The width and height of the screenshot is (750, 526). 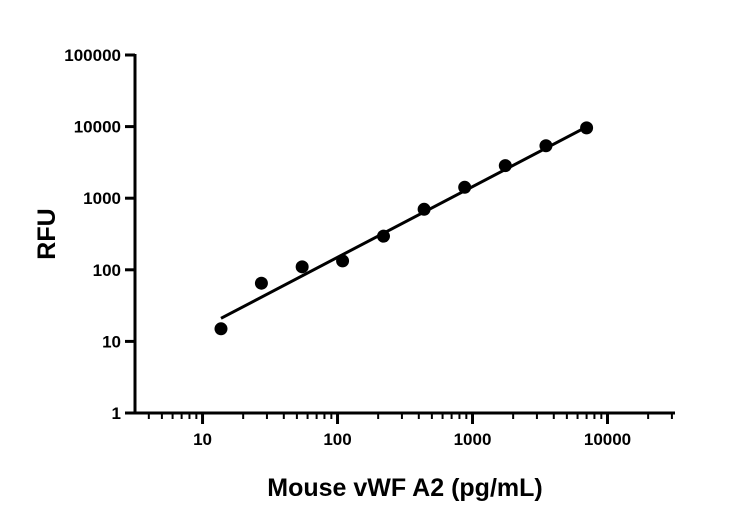 What do you see at coordinates (337, 439) in the screenshot?
I see `x-tick-label: 100` at bounding box center [337, 439].